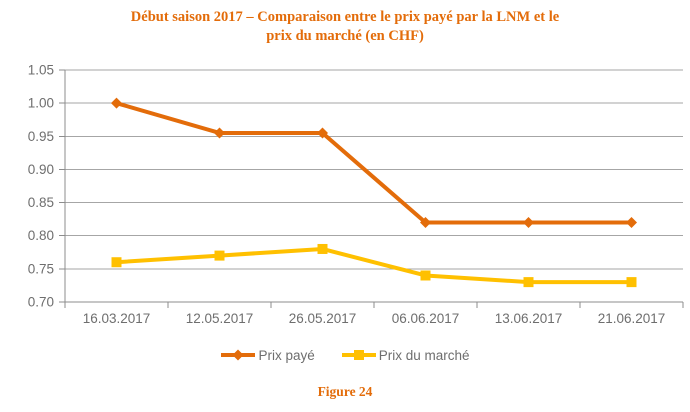  I want to click on x-tick-label: 26.05.2017, so click(323, 318).